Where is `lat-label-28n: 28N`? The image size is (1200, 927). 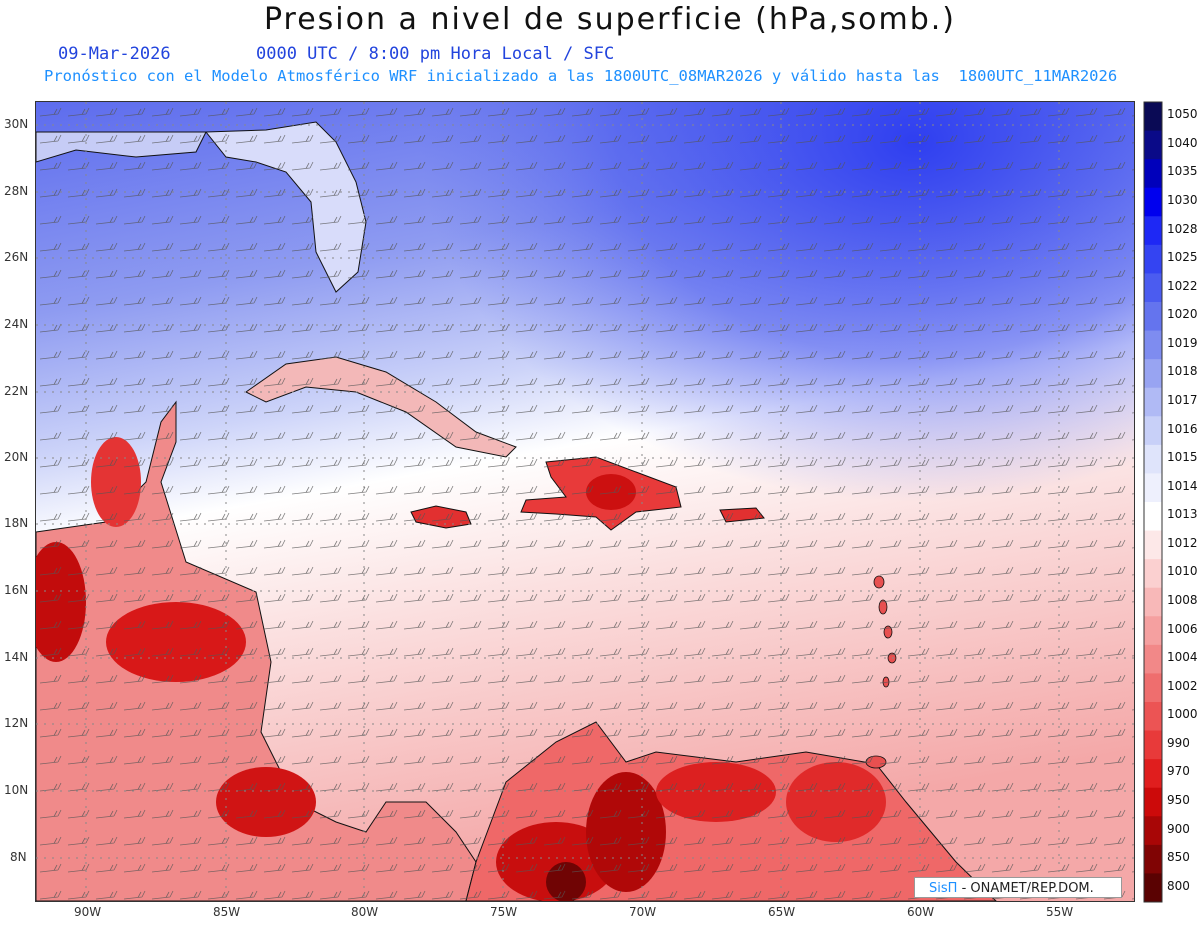 lat-label-28n: 28N is located at coordinates (16, 191).